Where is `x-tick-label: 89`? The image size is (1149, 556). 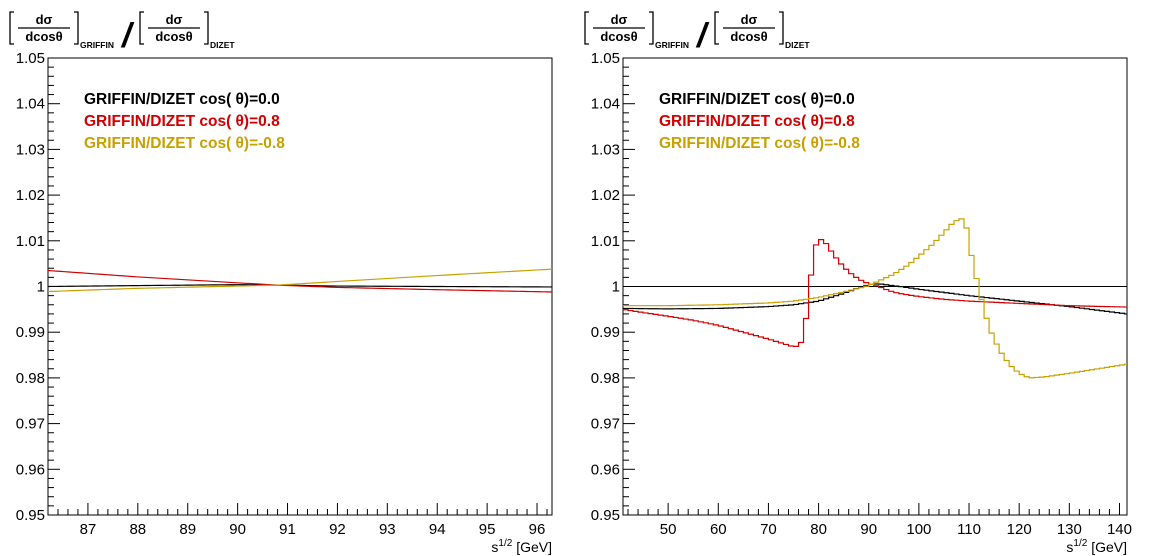
x-tick-label: 89 is located at coordinates (187, 529).